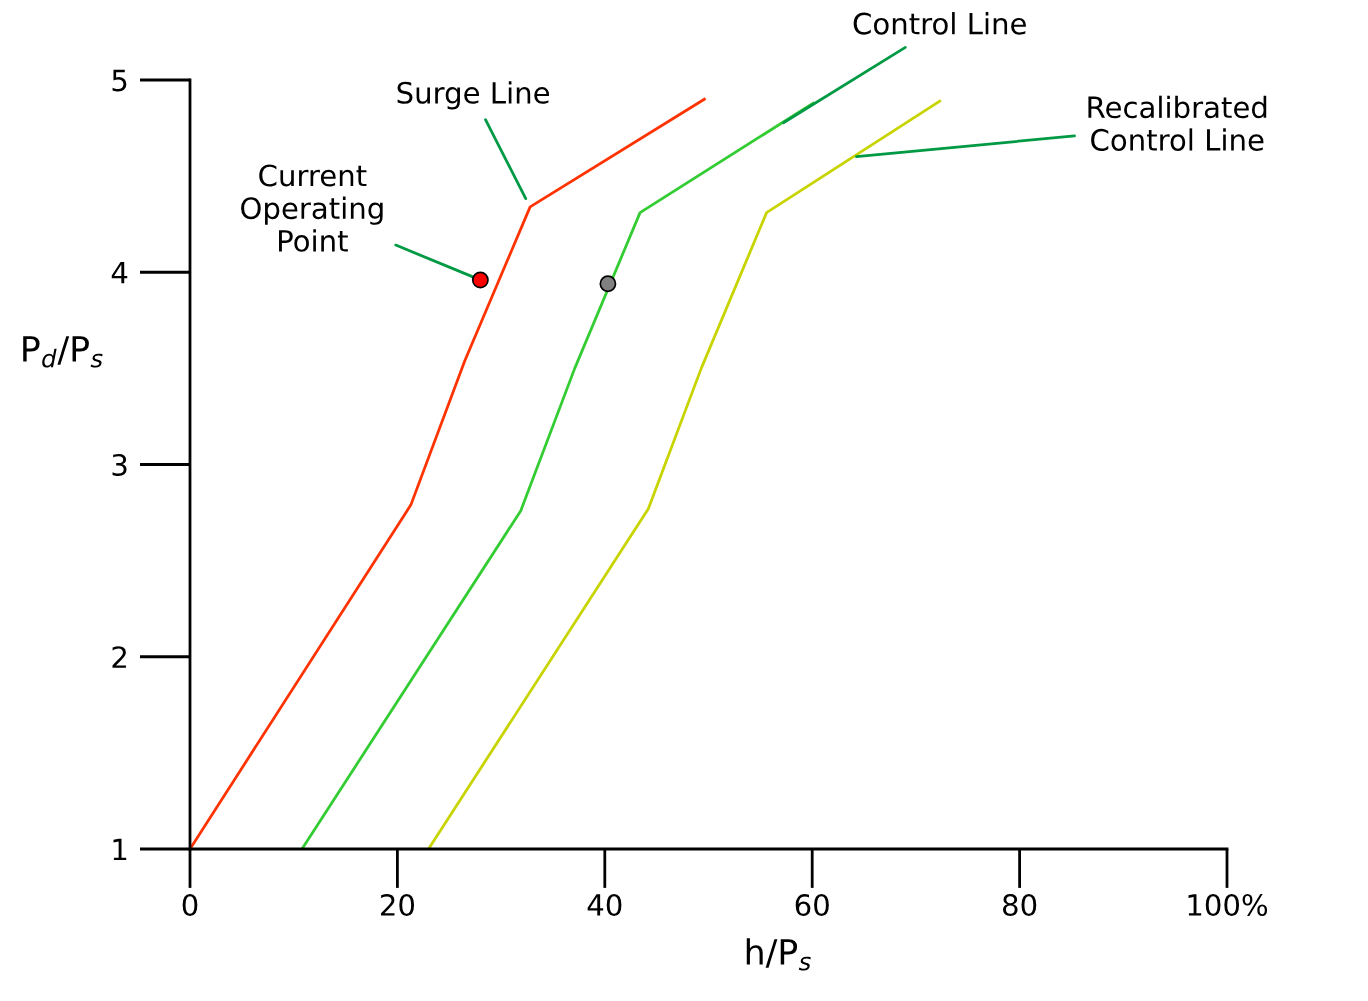 Image resolution: width=1368 pixels, height=1001 pixels. Describe the element at coordinates (1020, 905) in the screenshot. I see `x-tick-label: 80` at that location.